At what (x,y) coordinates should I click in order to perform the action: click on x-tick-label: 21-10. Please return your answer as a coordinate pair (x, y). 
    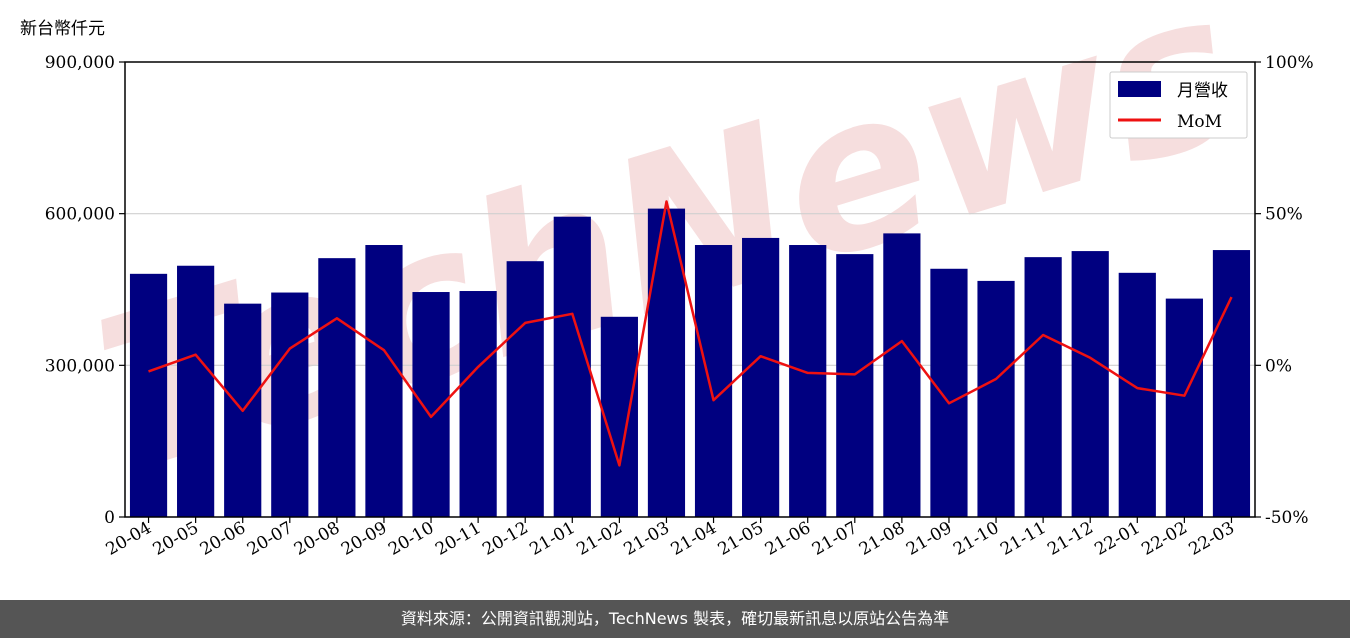
    Looking at the image, I should click on (976, 539).